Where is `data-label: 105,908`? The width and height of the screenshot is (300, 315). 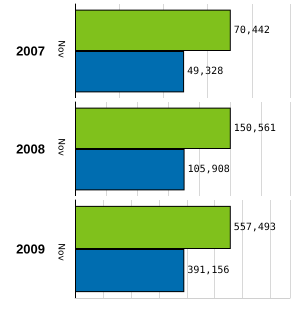 data-label: 105,908 is located at coordinates (209, 170).